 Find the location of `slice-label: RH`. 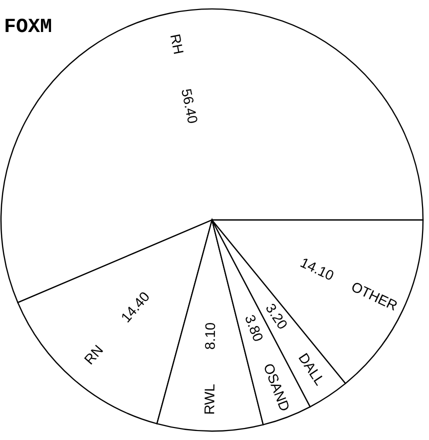

slice-label: RH is located at coordinates (177, 44).